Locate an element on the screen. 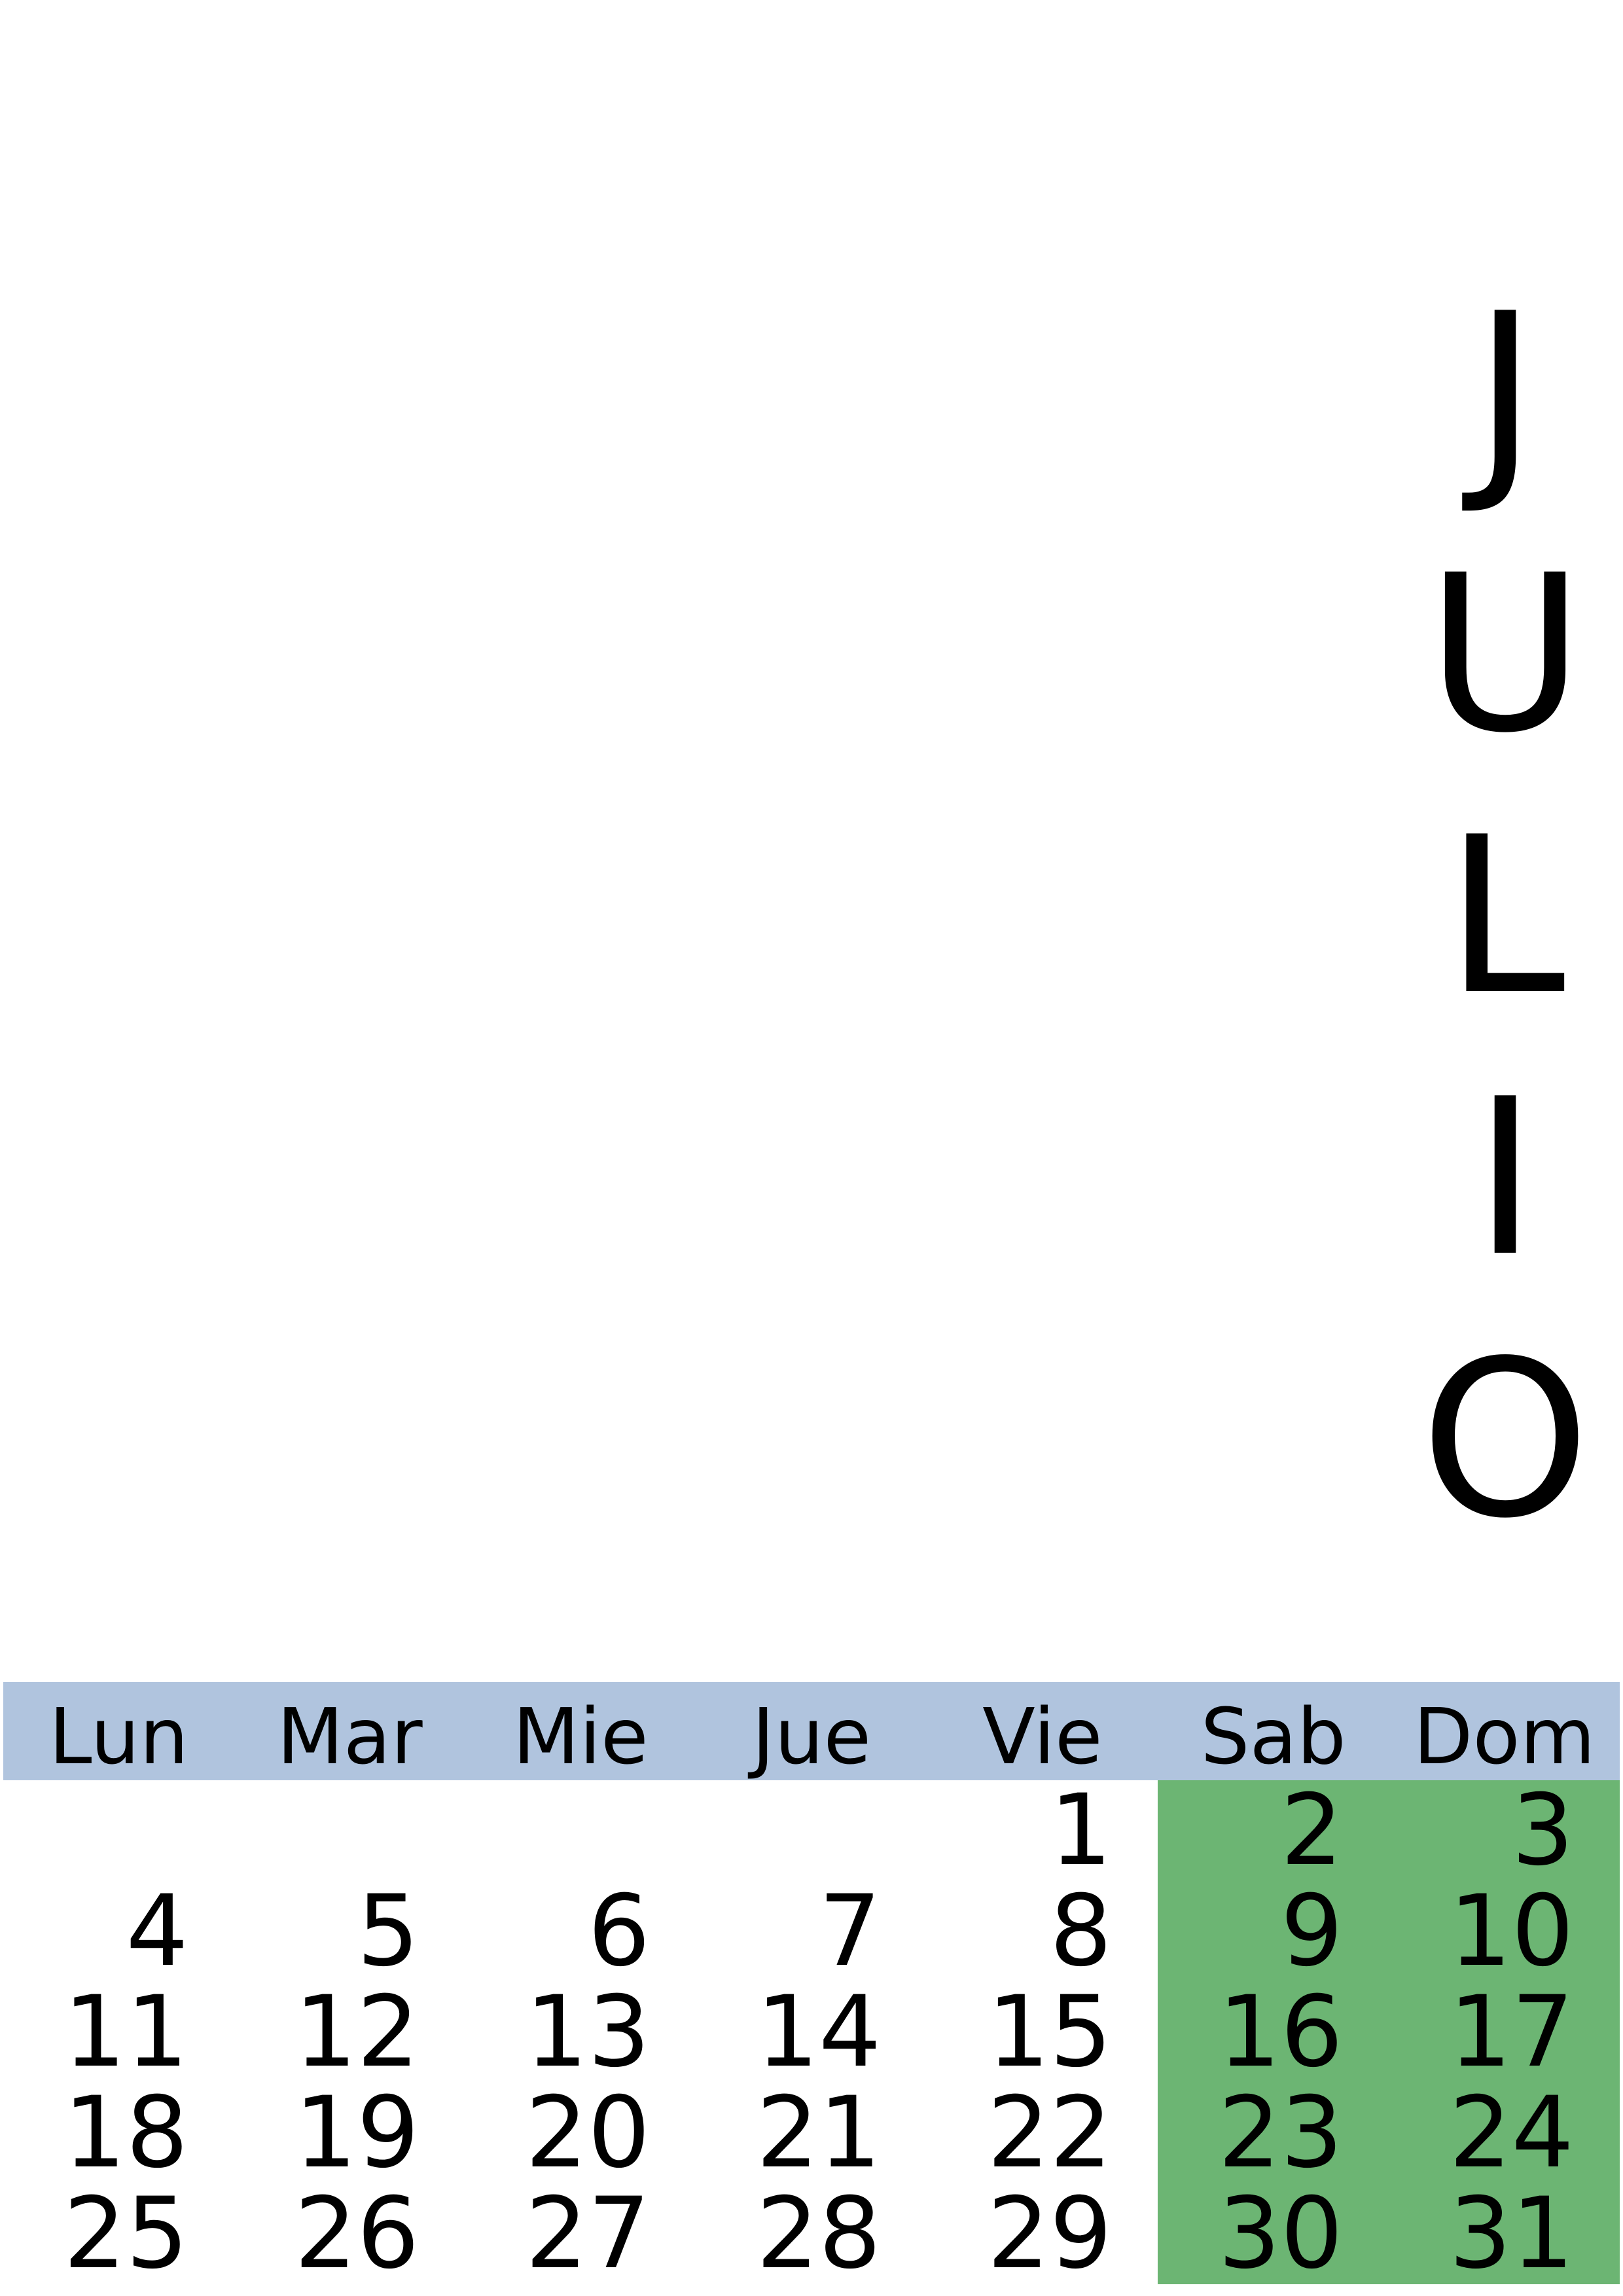 The height and width of the screenshot is (2296, 1623). day-cell: 6 is located at coordinates (619, 1931).